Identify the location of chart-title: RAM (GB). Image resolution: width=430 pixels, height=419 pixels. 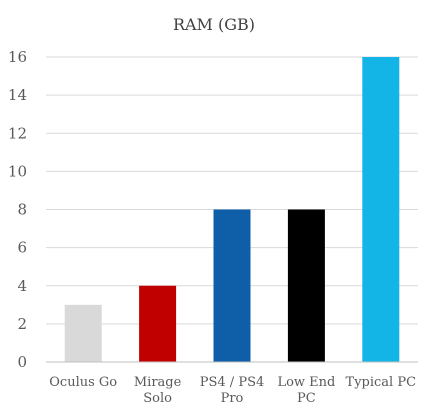
(214, 24).